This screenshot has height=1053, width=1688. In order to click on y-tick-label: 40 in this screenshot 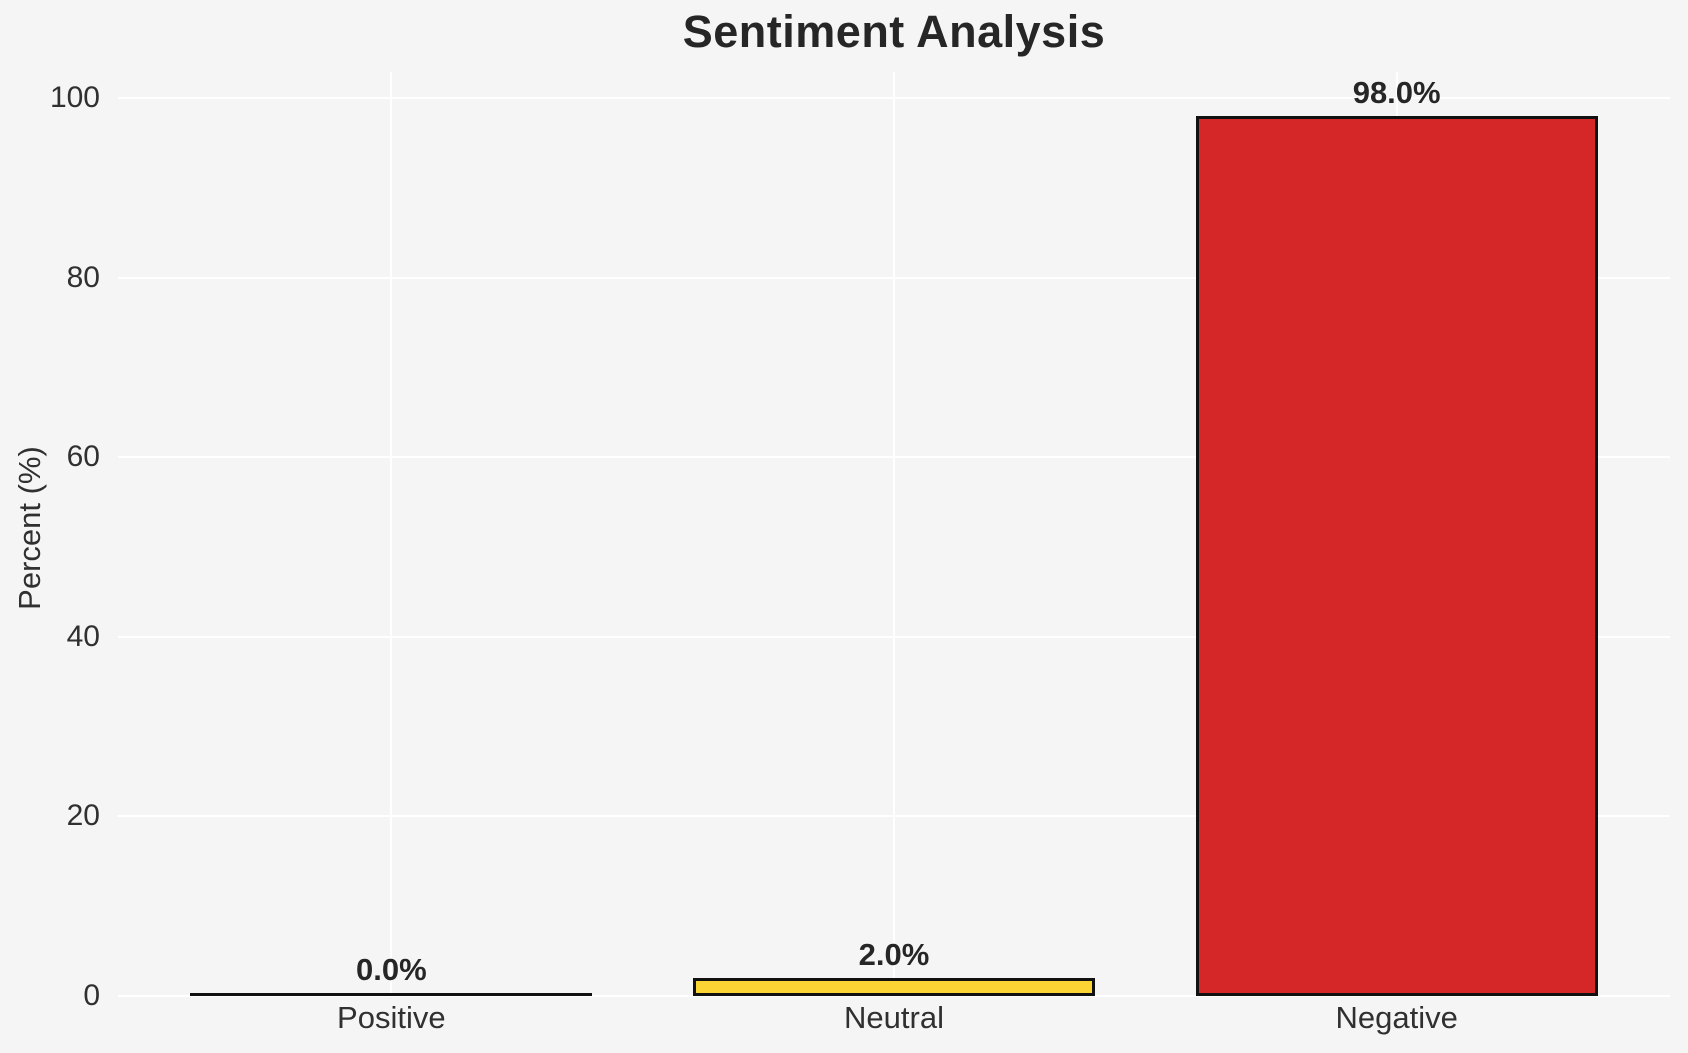, I will do `click(83, 636)`.